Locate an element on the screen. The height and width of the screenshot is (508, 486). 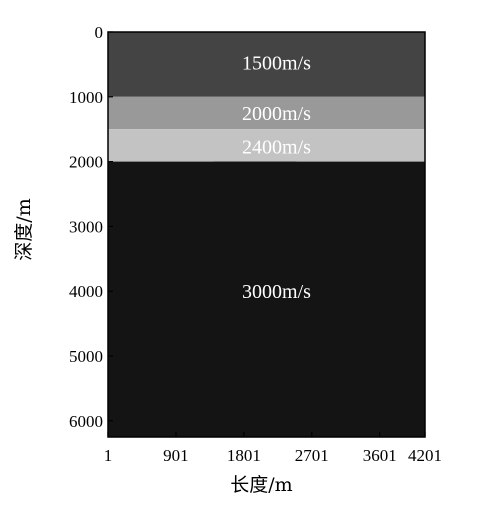
x-axis-ticks: 1 901 1801 2701 3601 4201 is located at coordinates (273, 448).